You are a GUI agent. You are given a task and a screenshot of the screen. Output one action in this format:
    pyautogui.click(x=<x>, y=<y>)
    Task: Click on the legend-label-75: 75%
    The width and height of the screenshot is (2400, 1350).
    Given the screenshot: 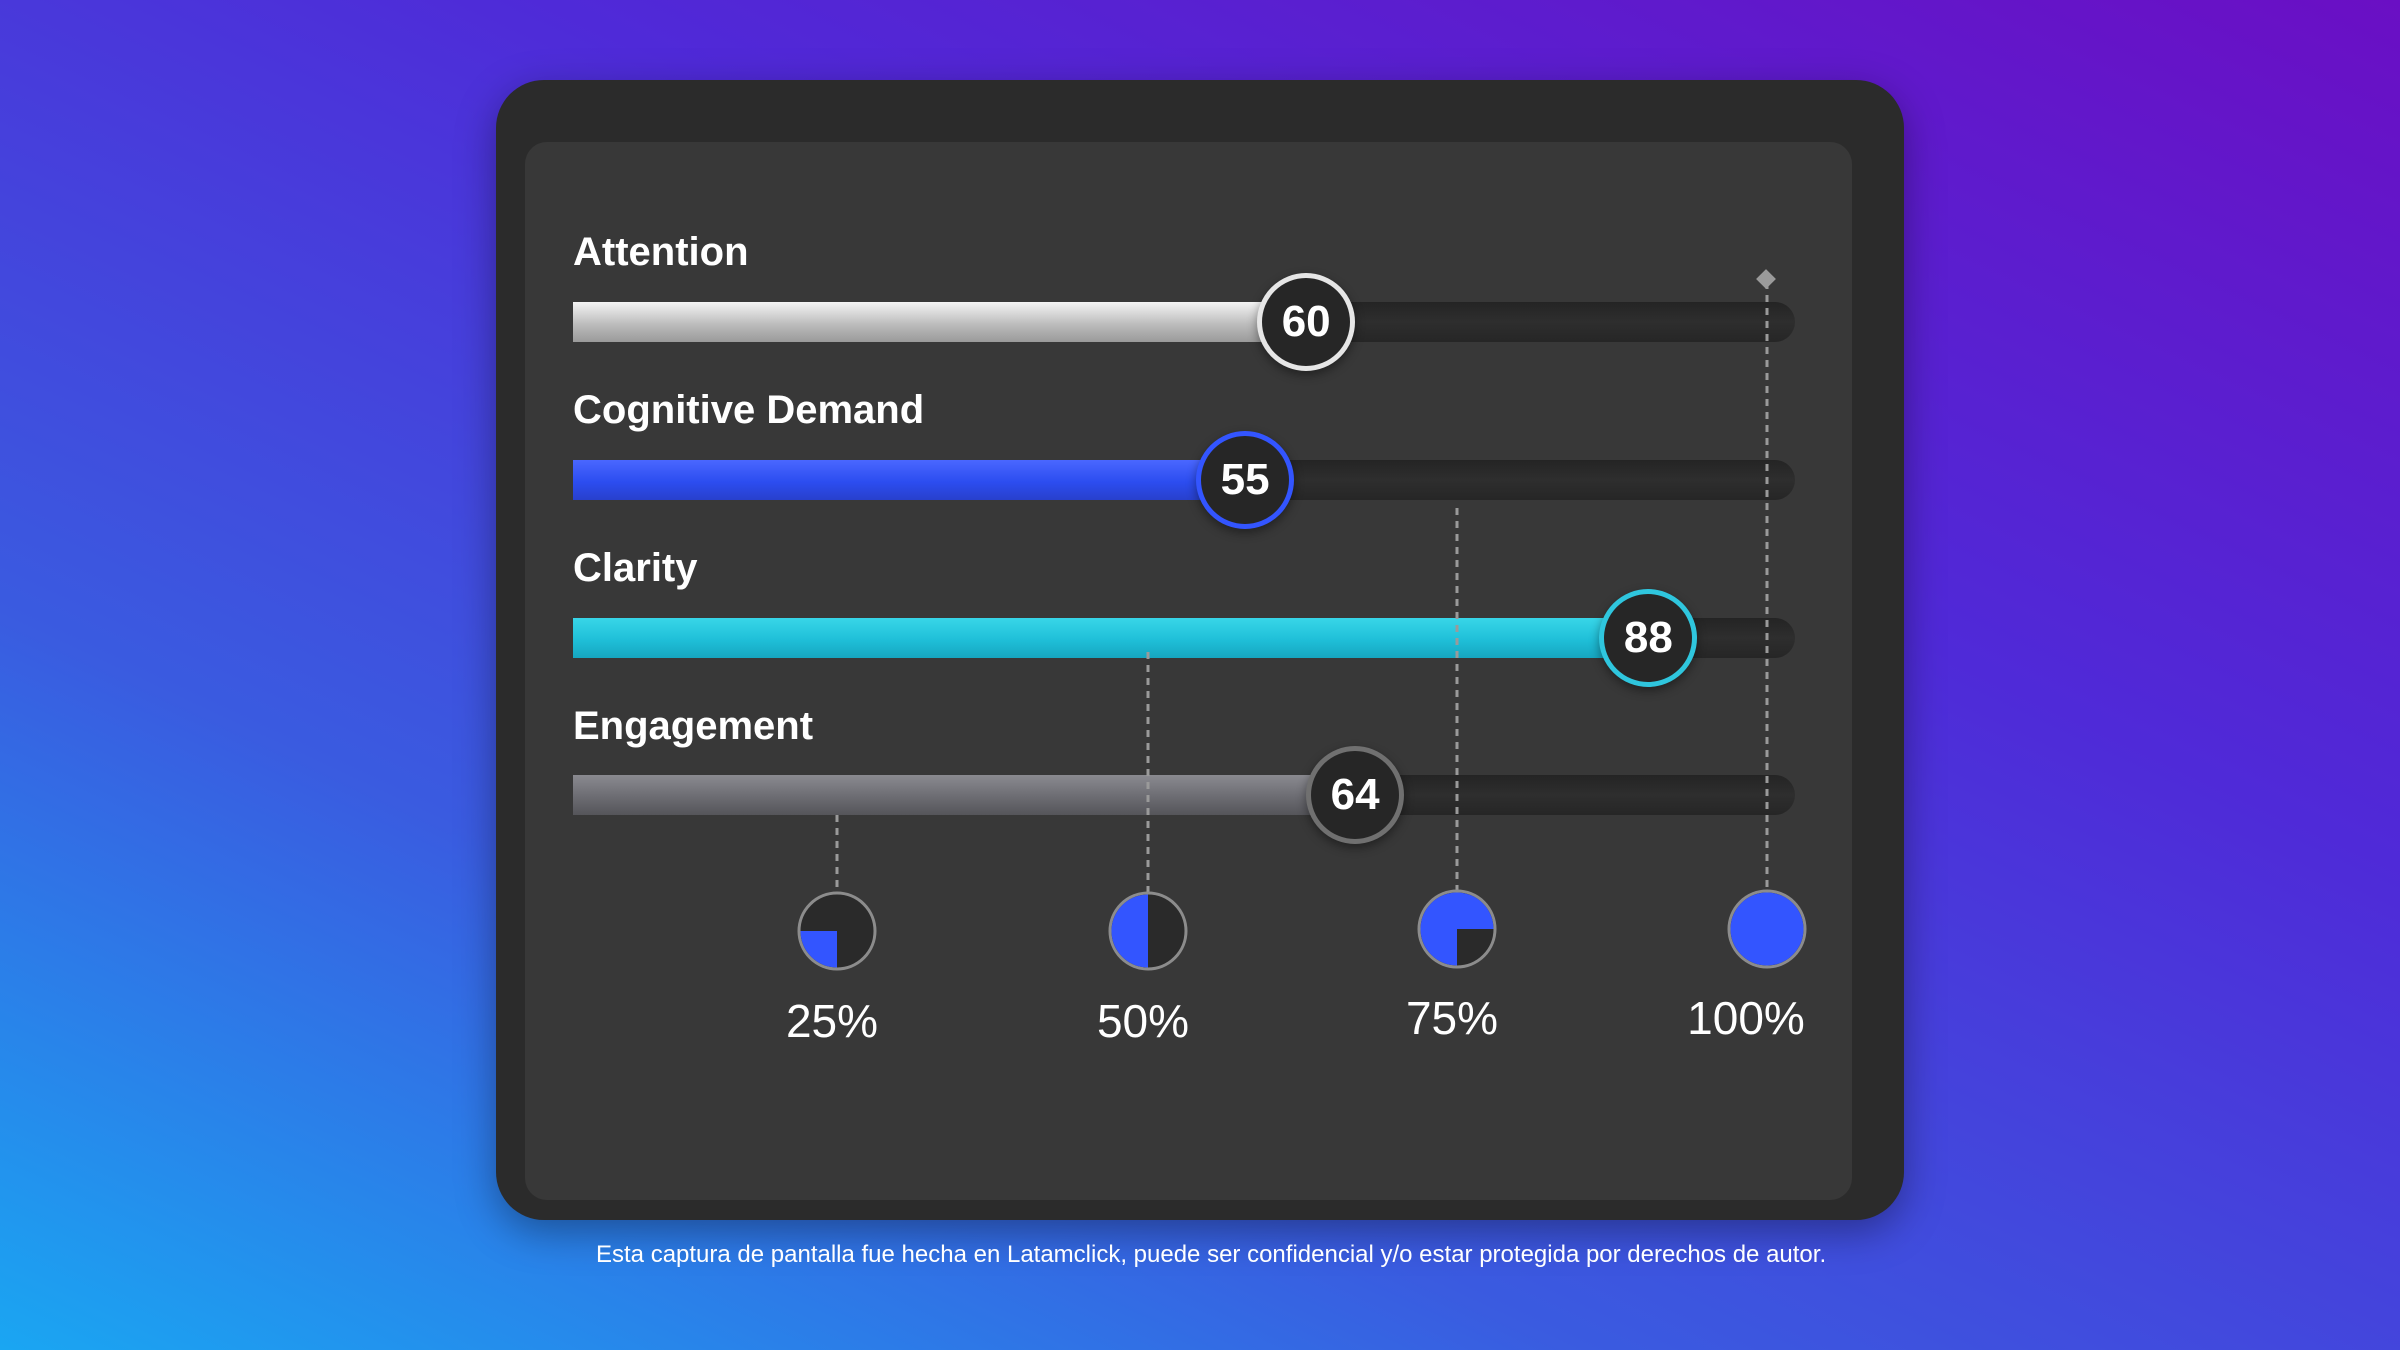 What is the action you would take?
    pyautogui.click(x=1452, y=1018)
    